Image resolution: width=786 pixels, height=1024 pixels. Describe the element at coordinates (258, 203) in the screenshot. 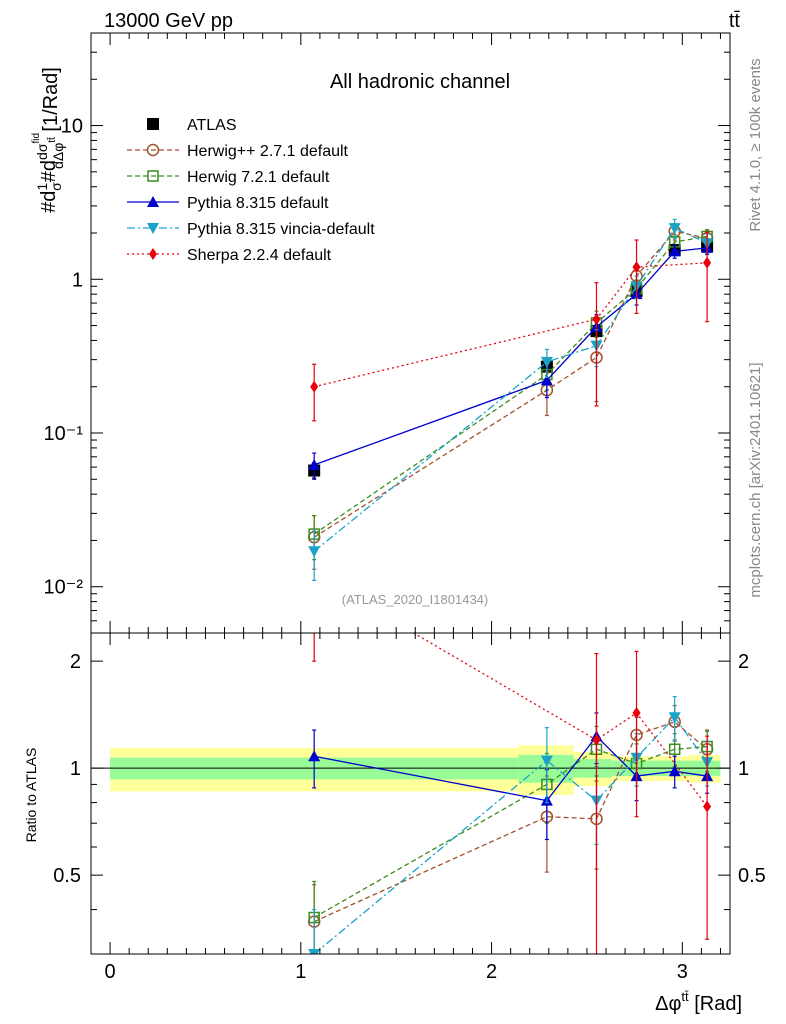

I see `legend-label-pythia-8-315-default: Pythia 8.315 default` at that location.